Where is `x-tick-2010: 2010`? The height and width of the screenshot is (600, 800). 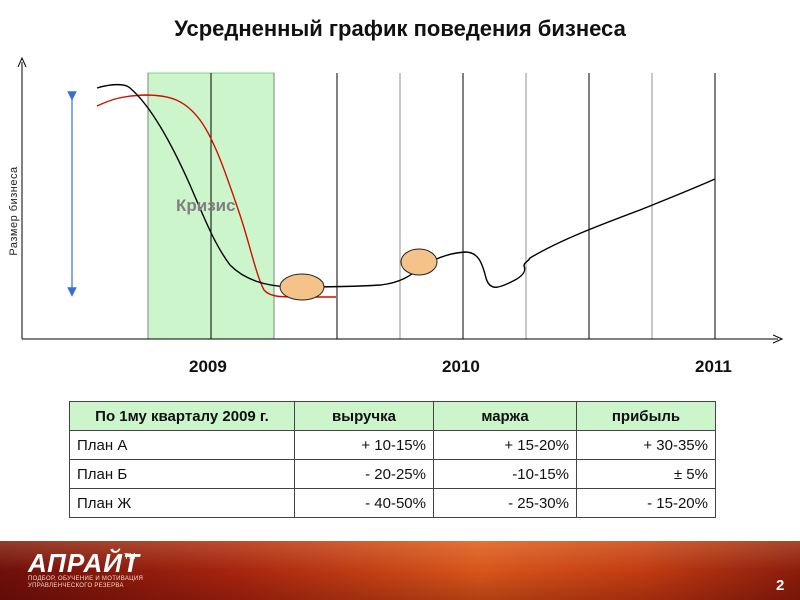 x-tick-2010: 2010 is located at coordinates (461, 366).